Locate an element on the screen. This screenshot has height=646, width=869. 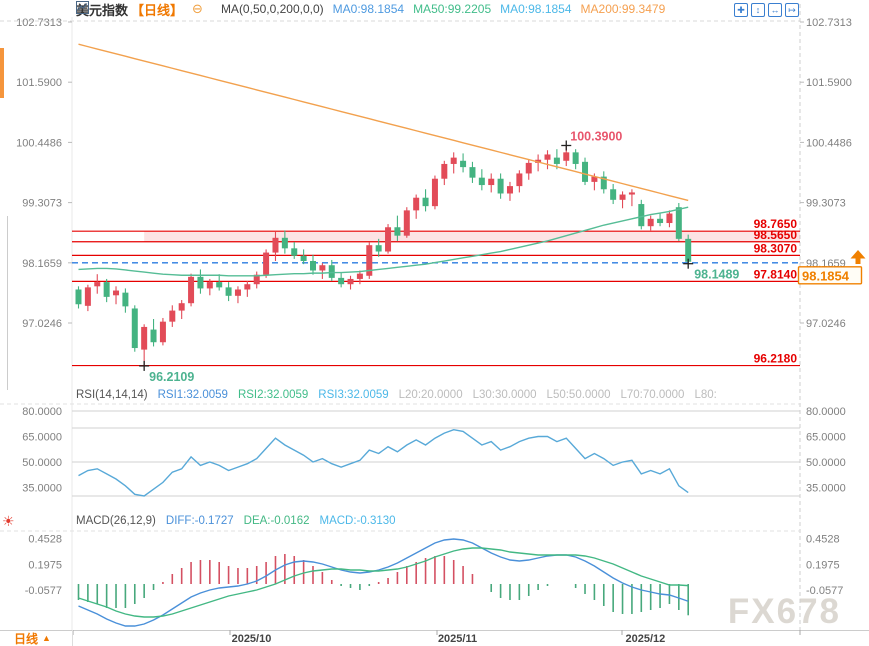
dea-line is located at coordinates (383, 582).